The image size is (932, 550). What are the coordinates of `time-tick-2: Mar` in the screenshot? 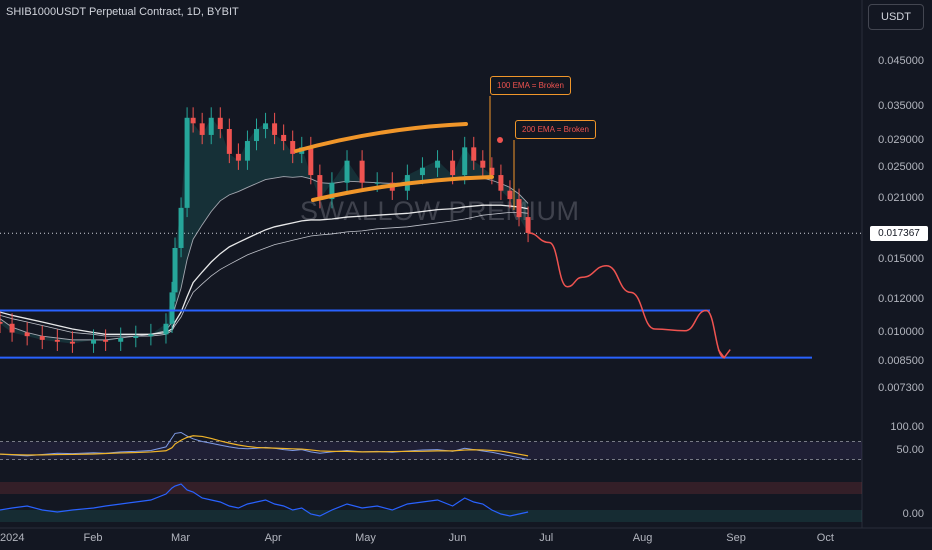 It's located at (180, 538).